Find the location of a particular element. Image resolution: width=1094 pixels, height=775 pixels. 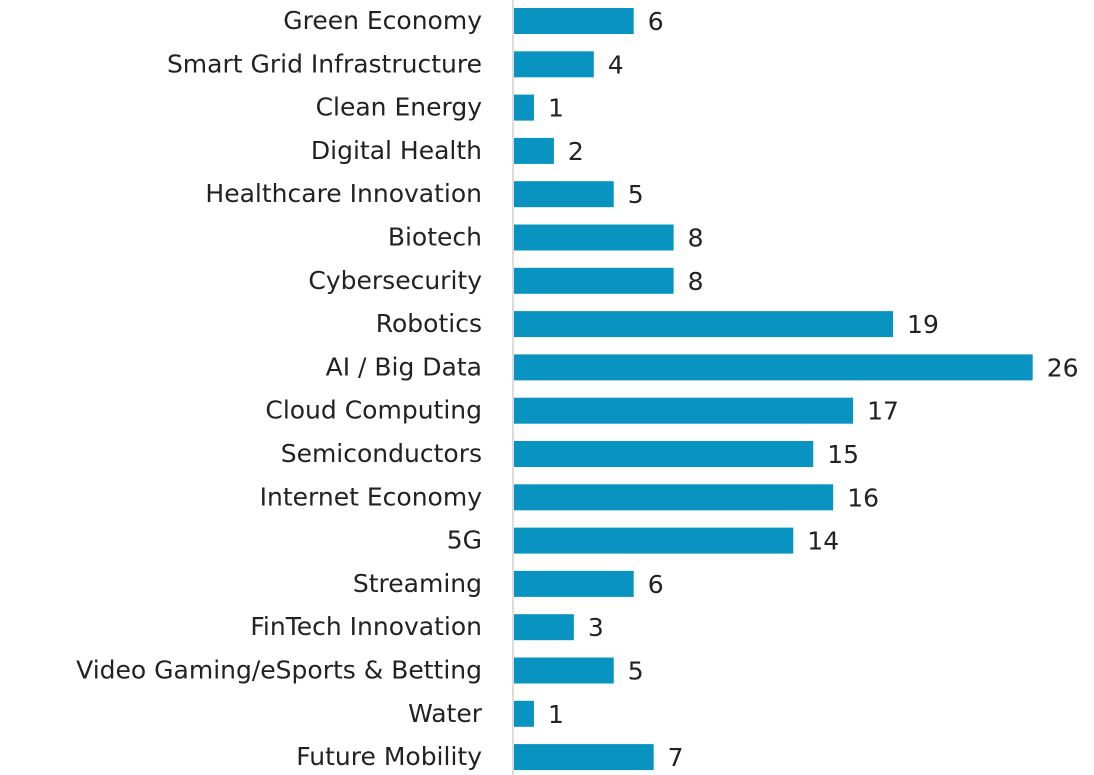

y-tick-label: AI / Big Data is located at coordinates (404, 366).